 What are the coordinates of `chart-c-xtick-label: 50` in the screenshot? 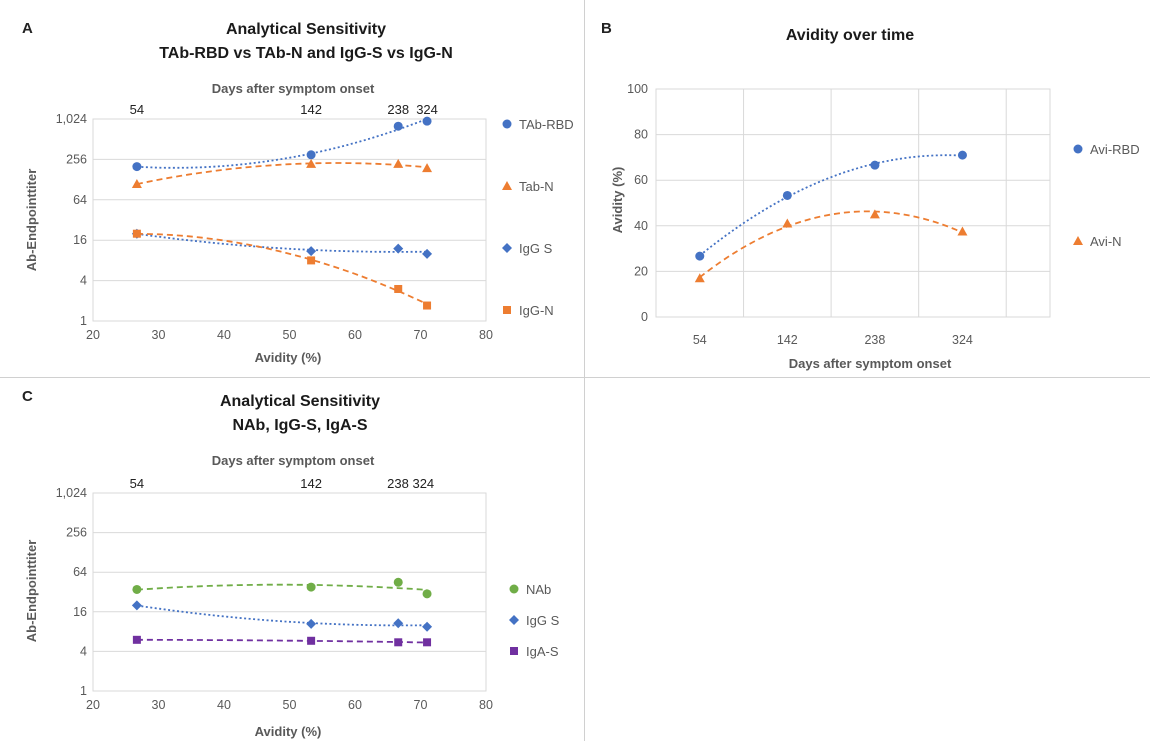 It's located at (290, 705).